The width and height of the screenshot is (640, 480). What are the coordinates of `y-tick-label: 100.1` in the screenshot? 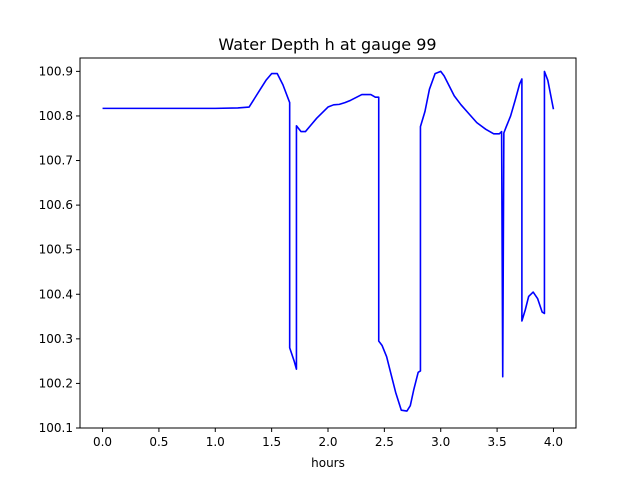 It's located at (56, 428).